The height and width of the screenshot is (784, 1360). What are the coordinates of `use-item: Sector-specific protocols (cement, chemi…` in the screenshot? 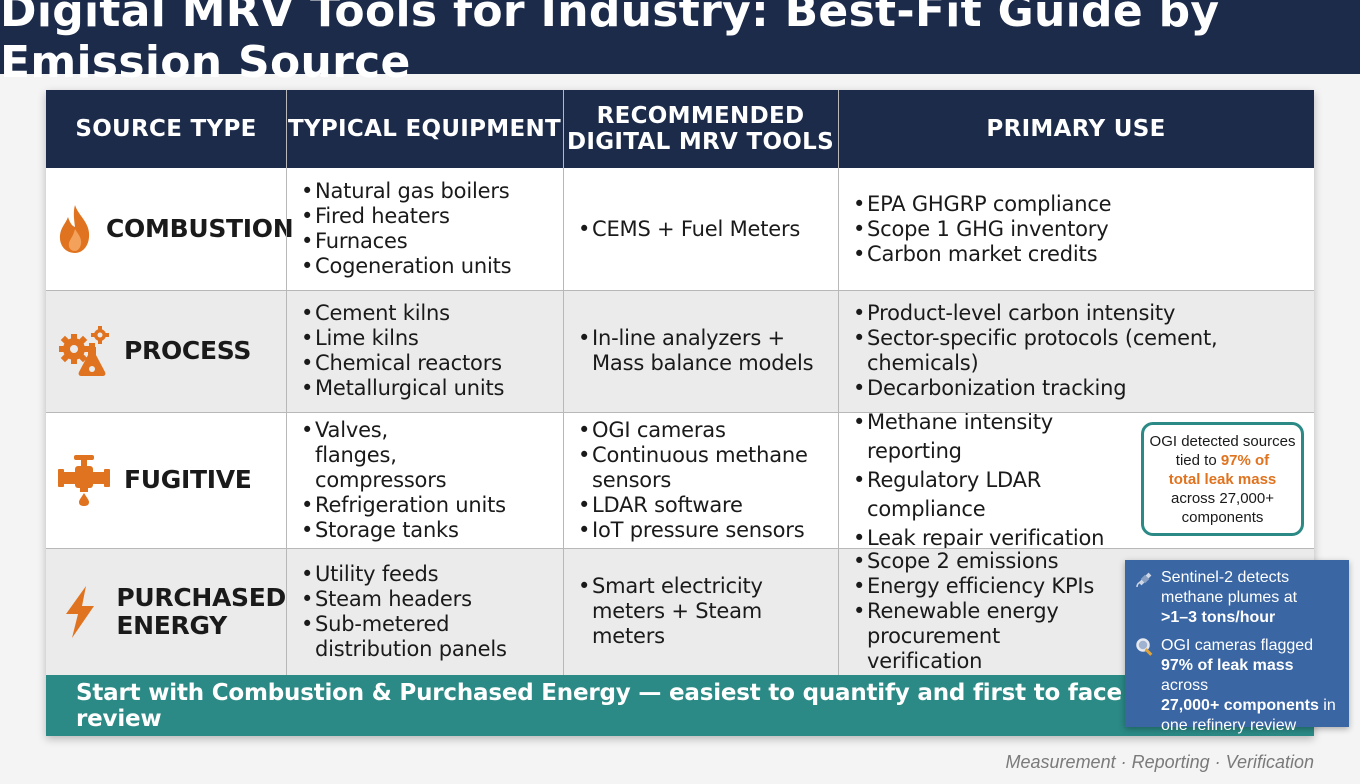 It's located at (1080, 351).